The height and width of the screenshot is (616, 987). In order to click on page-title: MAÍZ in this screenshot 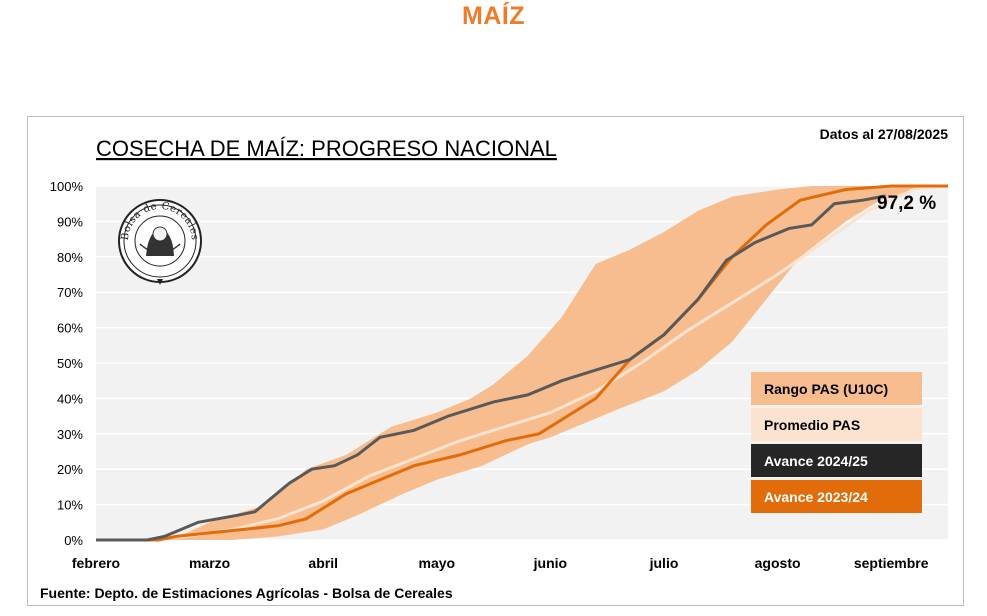, I will do `click(493, 16)`.